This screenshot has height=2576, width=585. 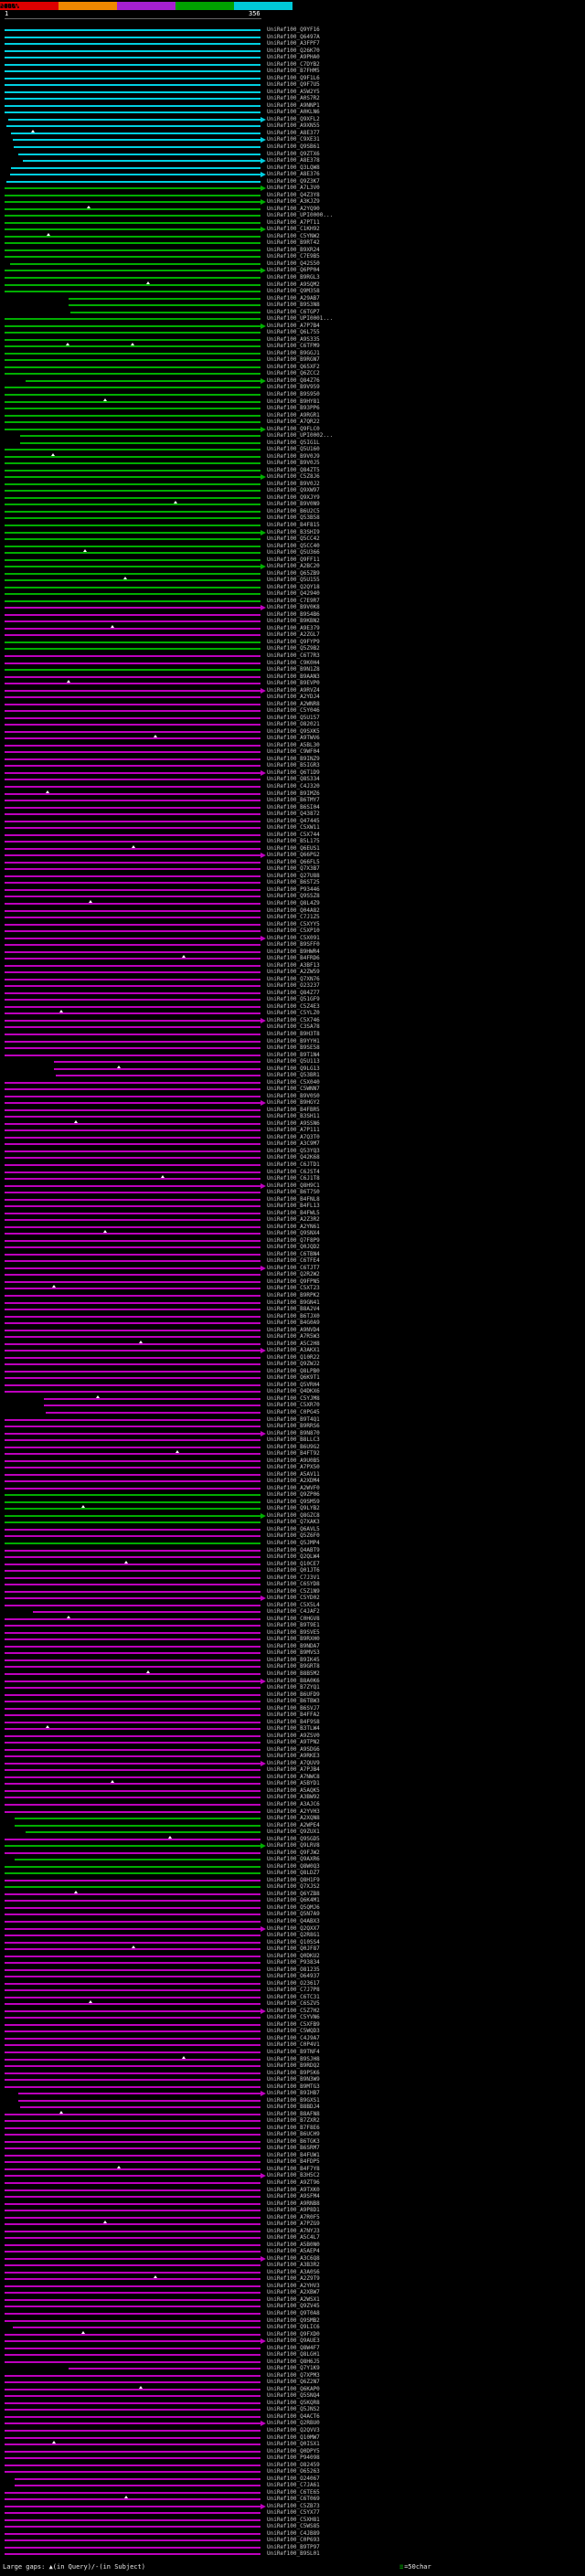 I want to click on hit-label: UniRef100_B9RDQ2, so click(x=294, y=2065).